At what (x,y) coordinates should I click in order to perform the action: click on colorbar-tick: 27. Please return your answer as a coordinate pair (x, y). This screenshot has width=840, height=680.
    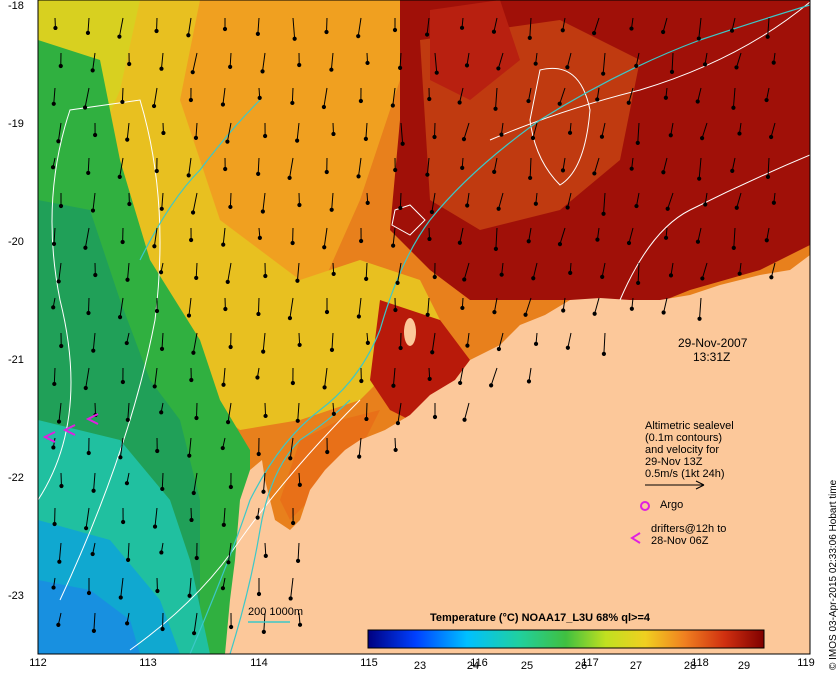
    Looking at the image, I should click on (636, 666).